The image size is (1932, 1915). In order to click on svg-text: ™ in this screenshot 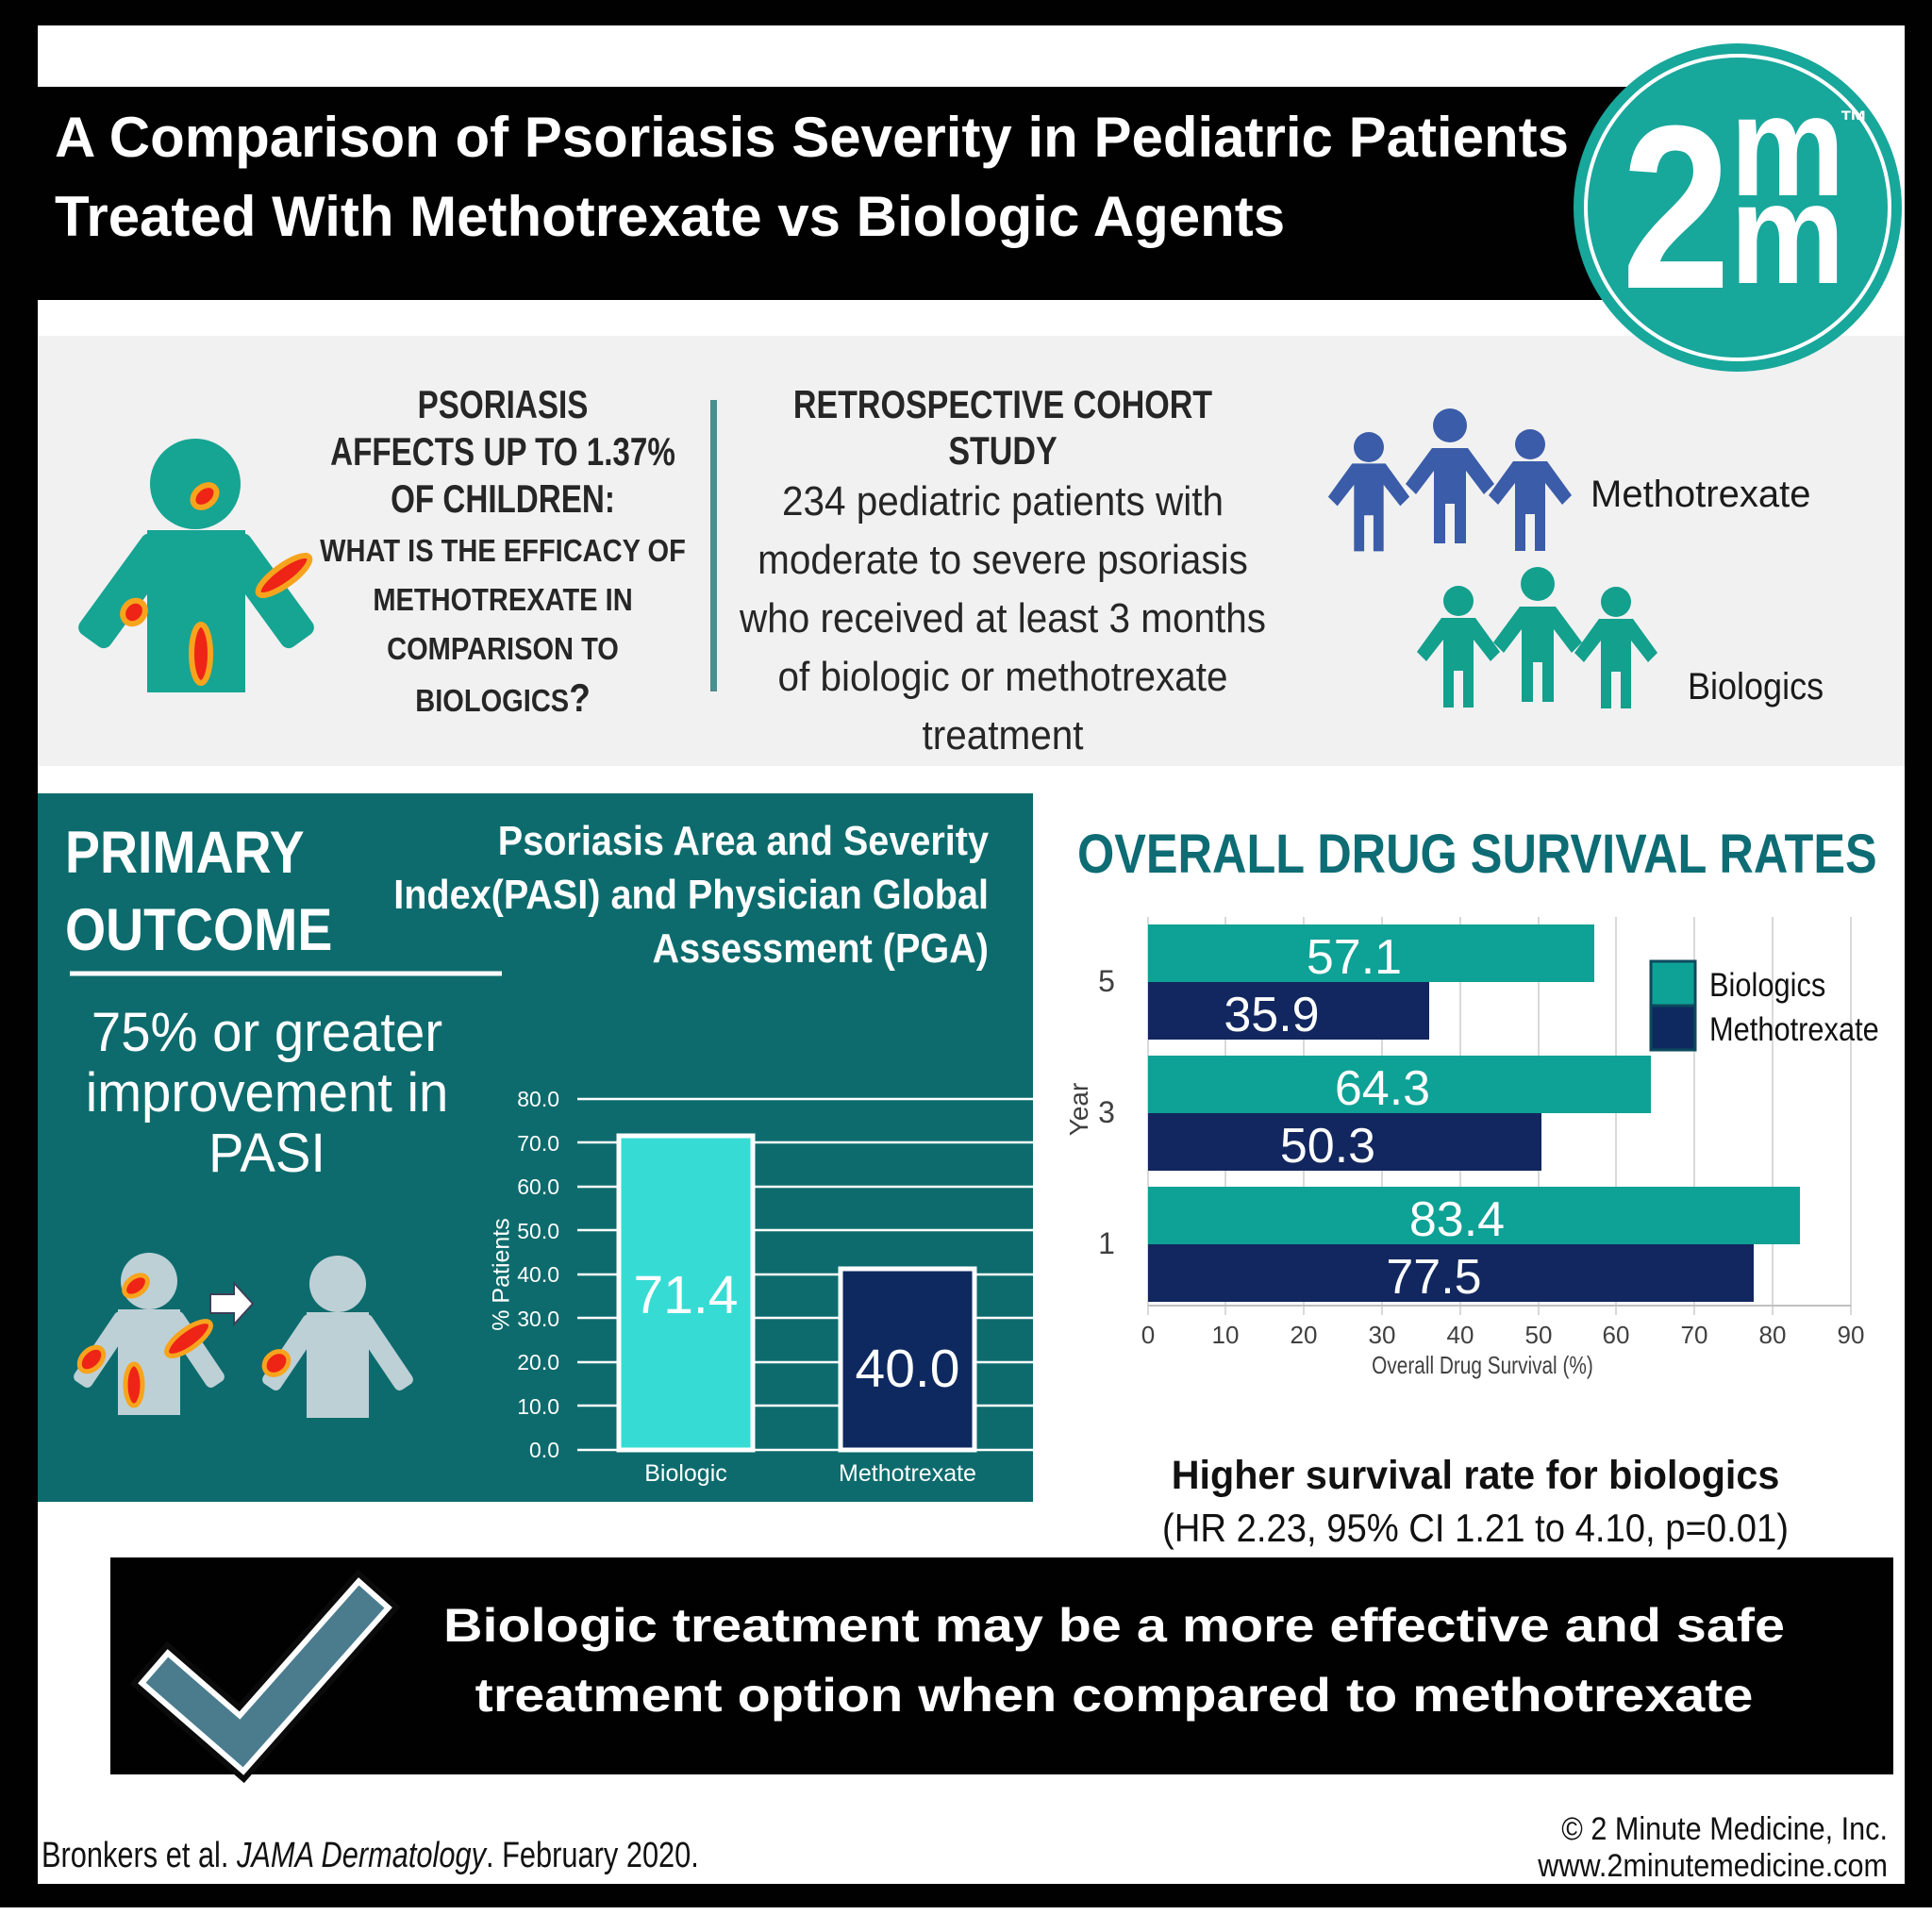, I will do `click(1854, 122)`.